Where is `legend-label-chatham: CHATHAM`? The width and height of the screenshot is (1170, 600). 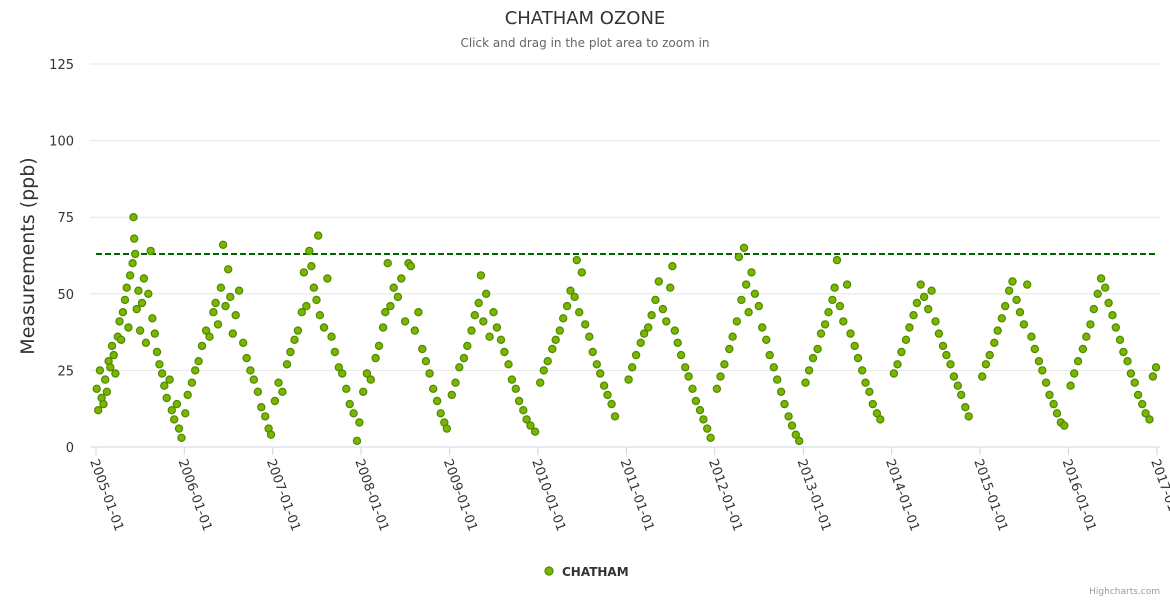 legend-label-chatham: CHATHAM is located at coordinates (595, 572).